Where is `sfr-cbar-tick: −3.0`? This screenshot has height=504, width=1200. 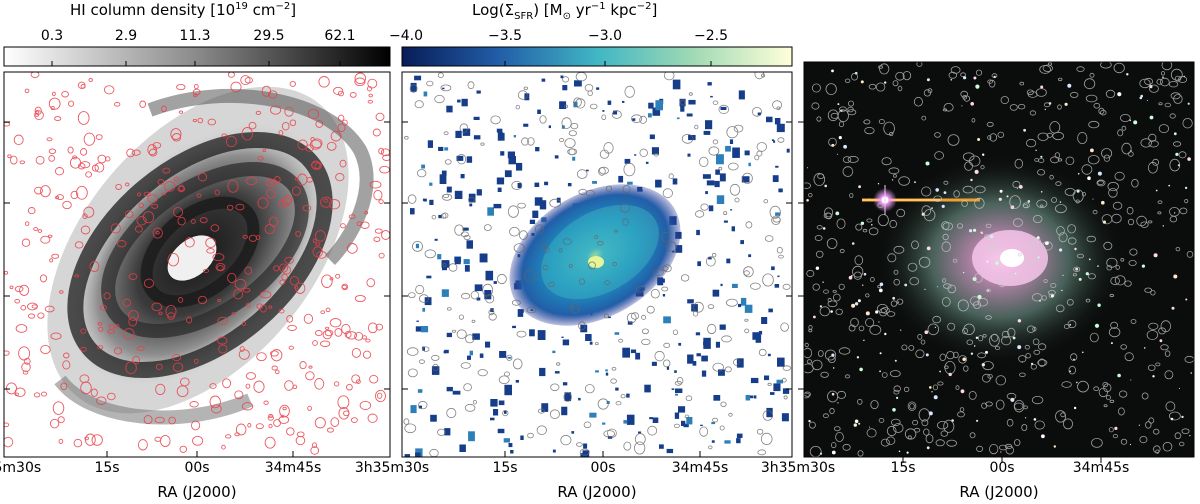 sfr-cbar-tick: −3.0 is located at coordinates (605, 36).